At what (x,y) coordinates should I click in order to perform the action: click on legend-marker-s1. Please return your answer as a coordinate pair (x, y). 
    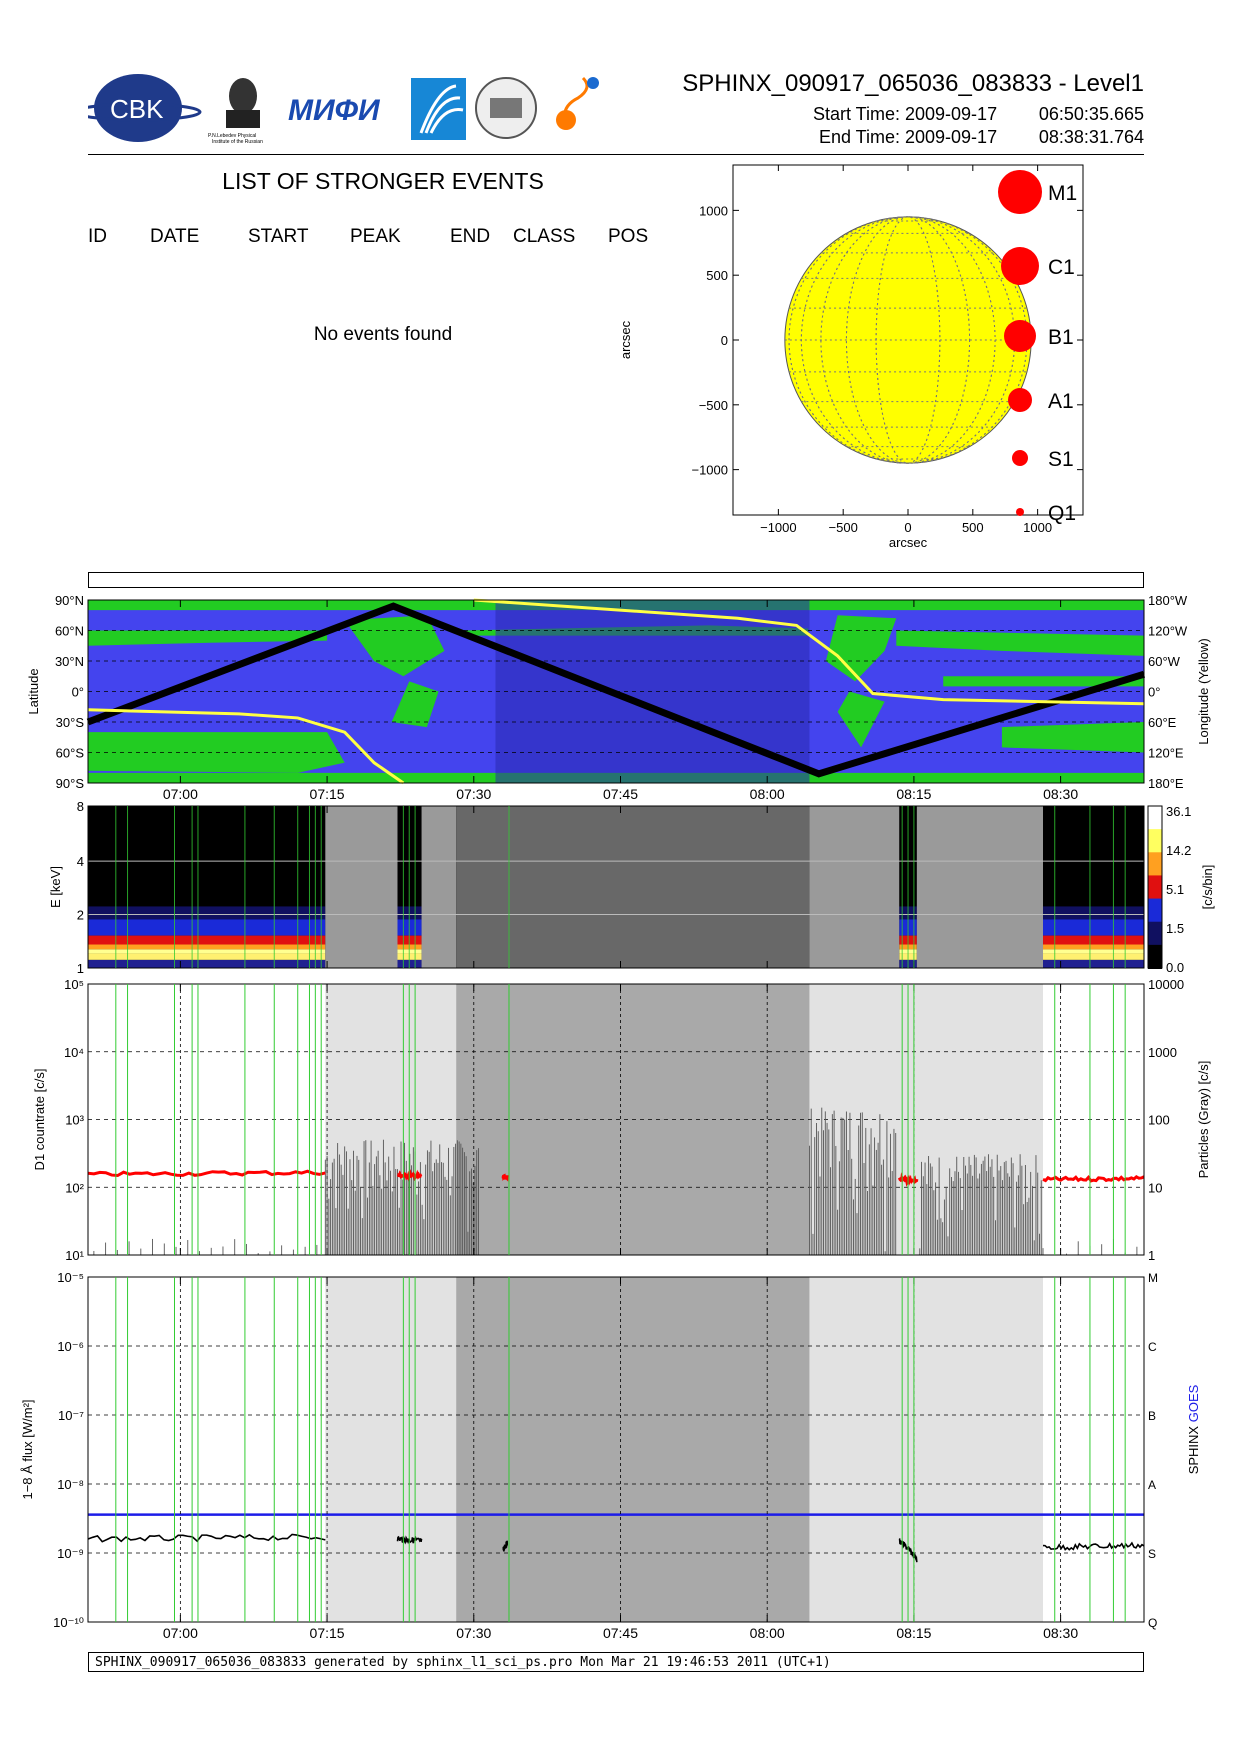
    Looking at the image, I should click on (1020, 458).